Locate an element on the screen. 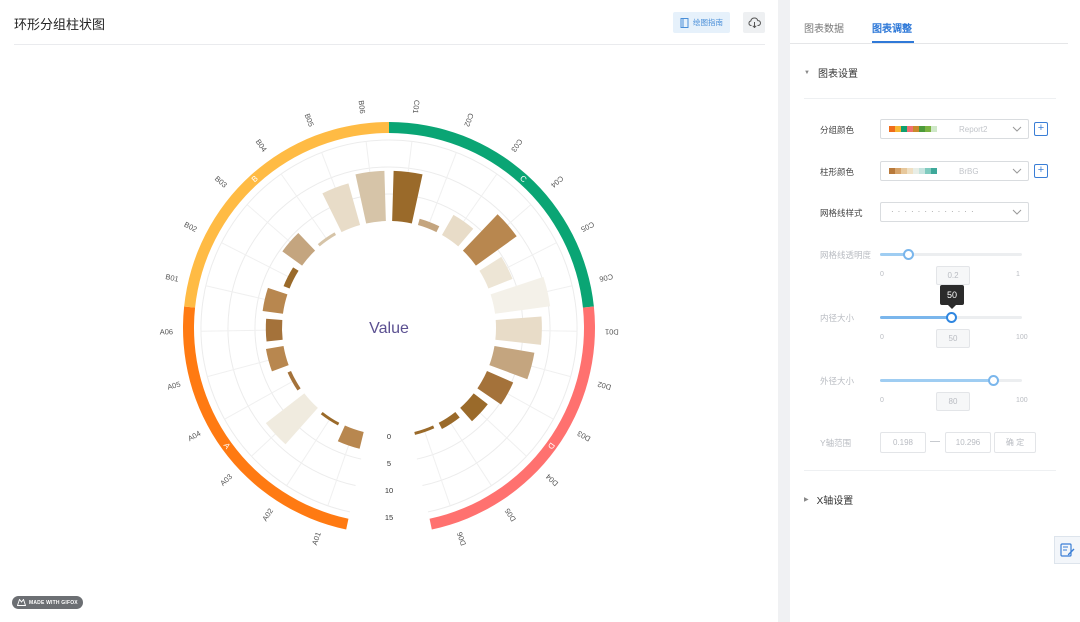 This screenshot has height=622, width=1080. header-divider is located at coordinates (389, 44).